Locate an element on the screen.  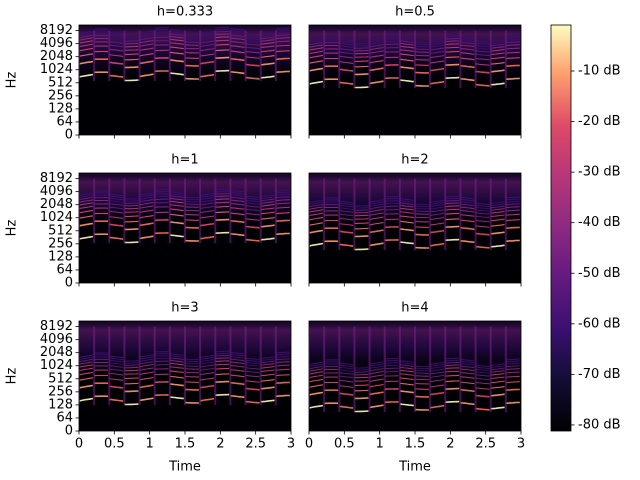
x-tick-label: 0.5 is located at coordinates (344, 444).